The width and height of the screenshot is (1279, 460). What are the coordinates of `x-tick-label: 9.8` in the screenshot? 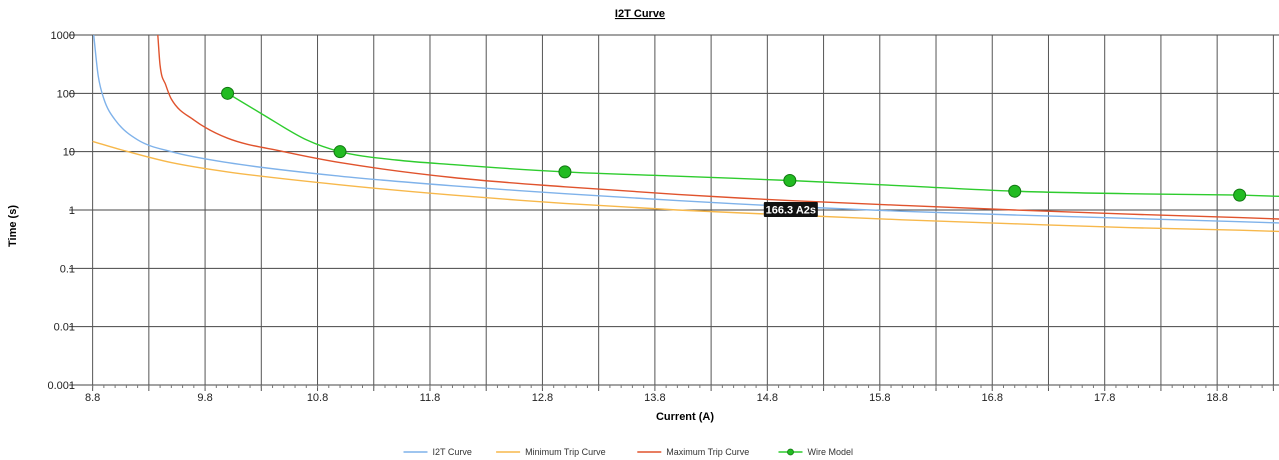 It's located at (204, 398).